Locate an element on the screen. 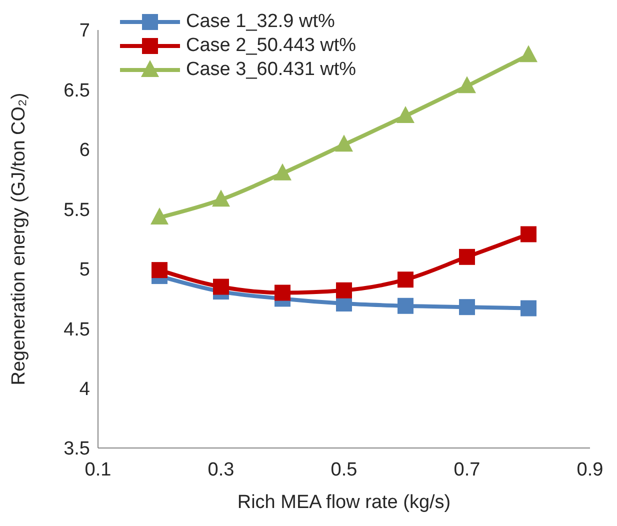 This screenshot has width=617, height=526. x-axis-title: Rich MEA flow rate (kg/s) is located at coordinates (344, 502).